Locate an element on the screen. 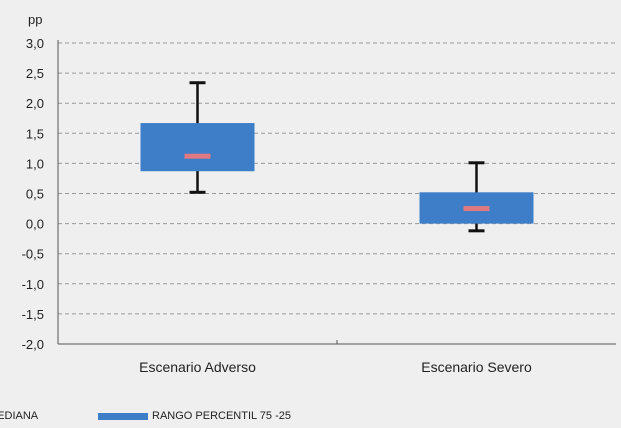 The width and height of the screenshot is (621, 428). x-axis-category-labels: Escenario Adverso Escenario Severo is located at coordinates (335, 357).